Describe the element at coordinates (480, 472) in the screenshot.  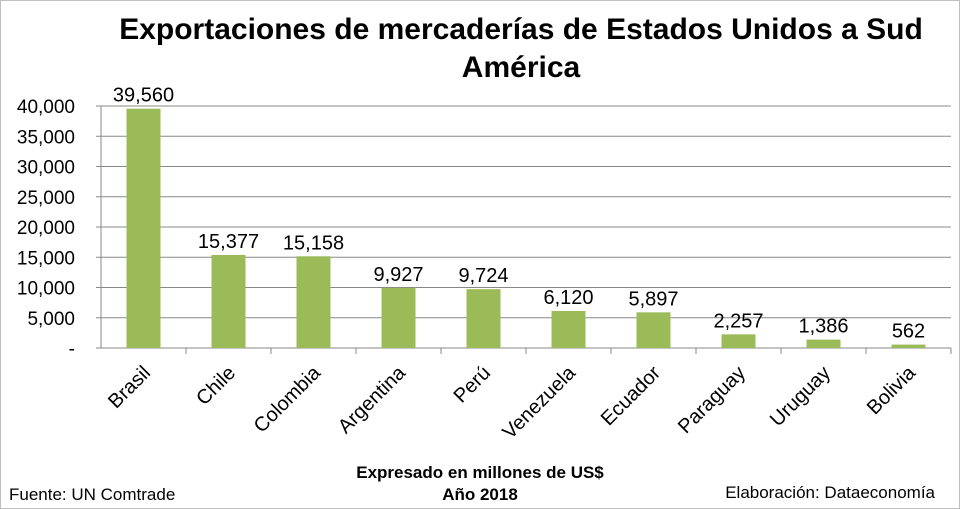
I see `x-axis-label: Expresado en millones de US$` at that location.